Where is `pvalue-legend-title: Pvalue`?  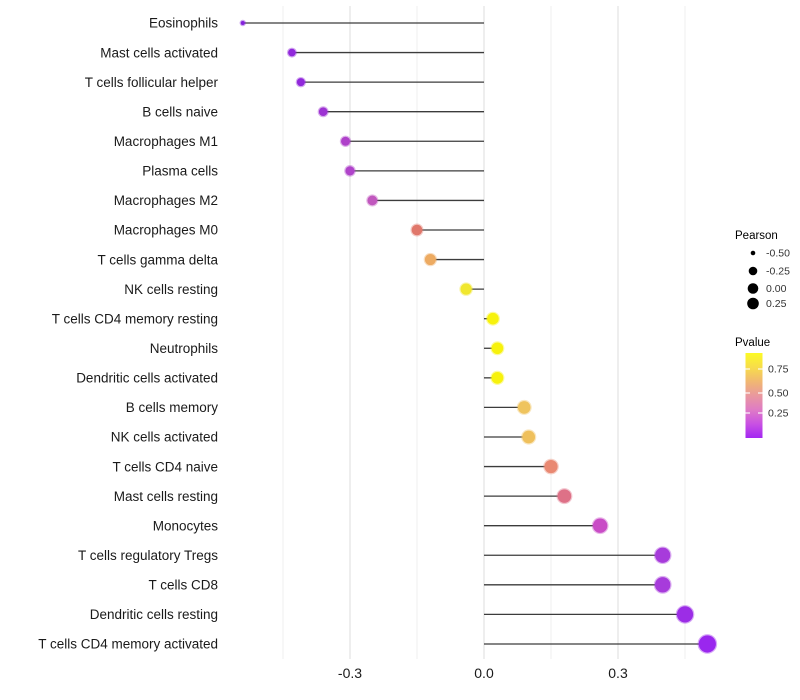 pvalue-legend-title: Pvalue is located at coordinates (752, 343).